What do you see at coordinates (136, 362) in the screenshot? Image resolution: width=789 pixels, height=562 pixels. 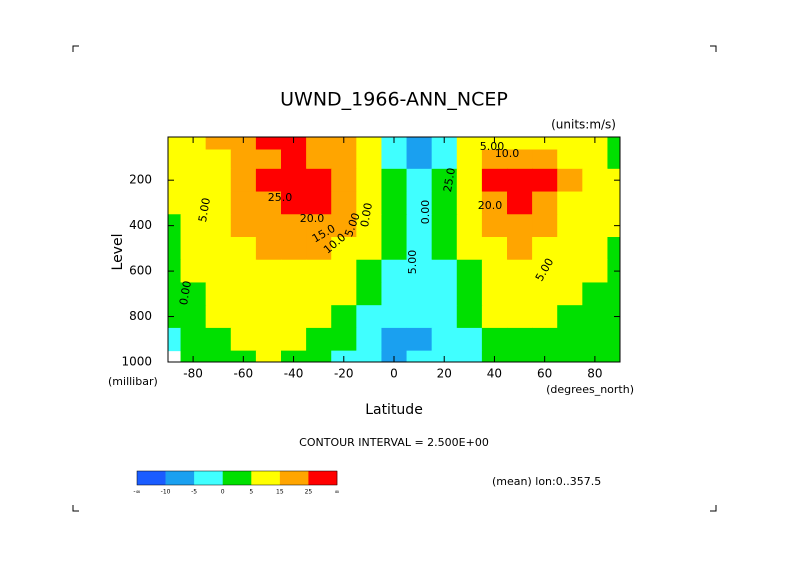 I see `y-tick-label: 1000` at bounding box center [136, 362].